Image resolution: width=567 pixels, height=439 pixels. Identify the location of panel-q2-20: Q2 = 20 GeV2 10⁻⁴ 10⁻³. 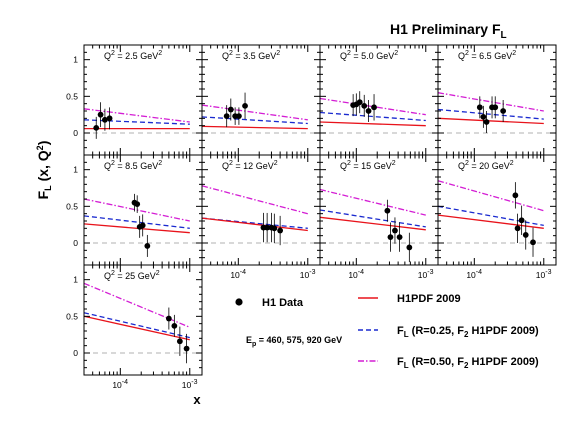
(497, 217).